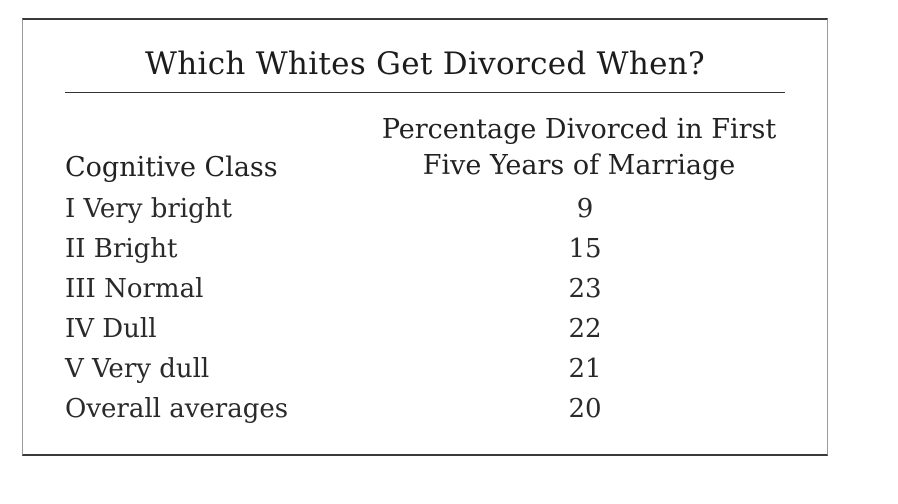  Describe the element at coordinates (134, 289) in the screenshot. I see `row-class-label: III Normal` at that location.